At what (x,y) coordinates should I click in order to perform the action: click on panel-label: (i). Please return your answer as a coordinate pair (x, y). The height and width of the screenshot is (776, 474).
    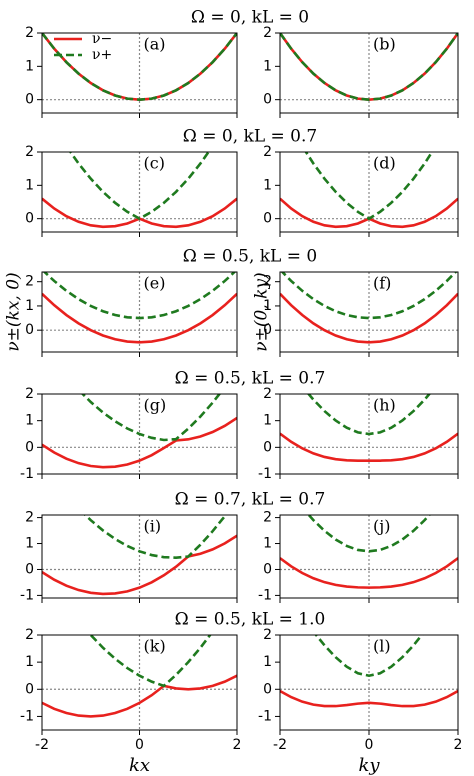
    Looking at the image, I should click on (153, 526).